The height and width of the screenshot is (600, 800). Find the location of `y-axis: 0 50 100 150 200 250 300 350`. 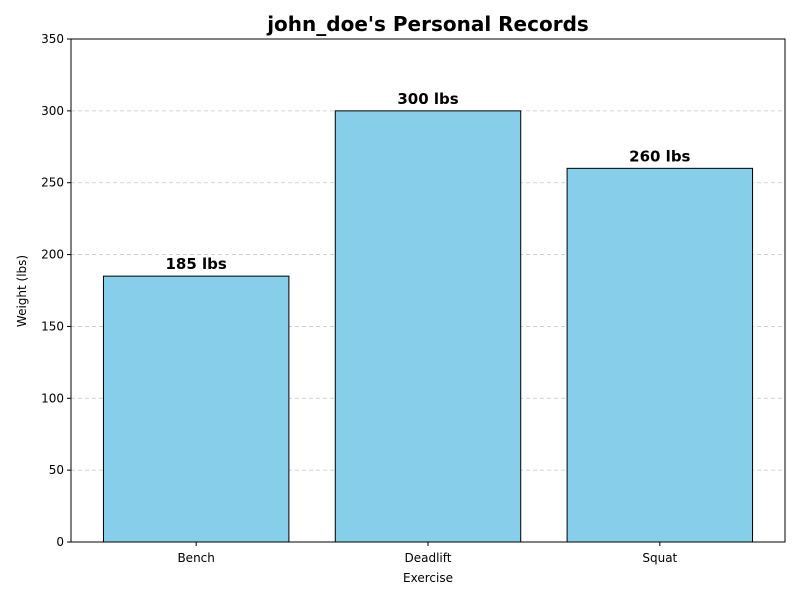

y-axis: 0 50 100 150 200 250 300 350 is located at coordinates (56, 290).